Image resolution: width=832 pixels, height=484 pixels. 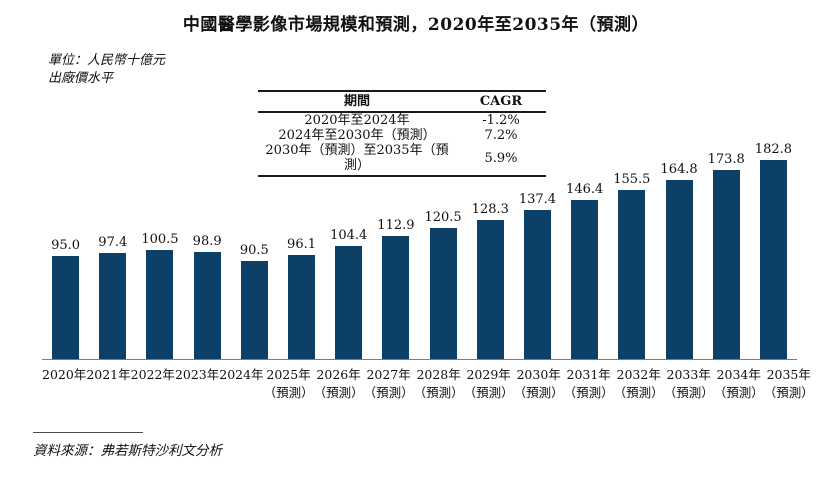 I want to click on bar-value-label: 146.4, so click(x=585, y=189).